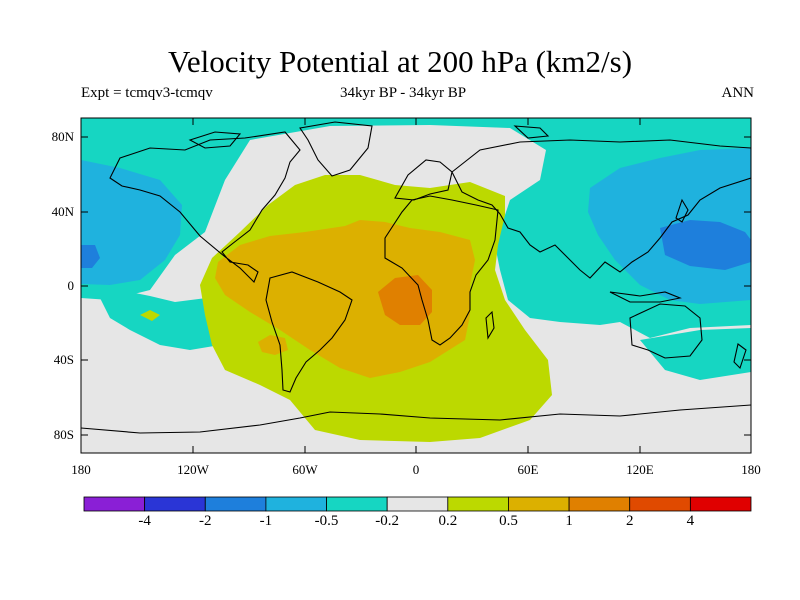 This screenshot has width=800, height=600. Describe the element at coordinates (147, 93) in the screenshot. I see `experiment-label: Expt = tcmqv3-tcmqv` at that location.